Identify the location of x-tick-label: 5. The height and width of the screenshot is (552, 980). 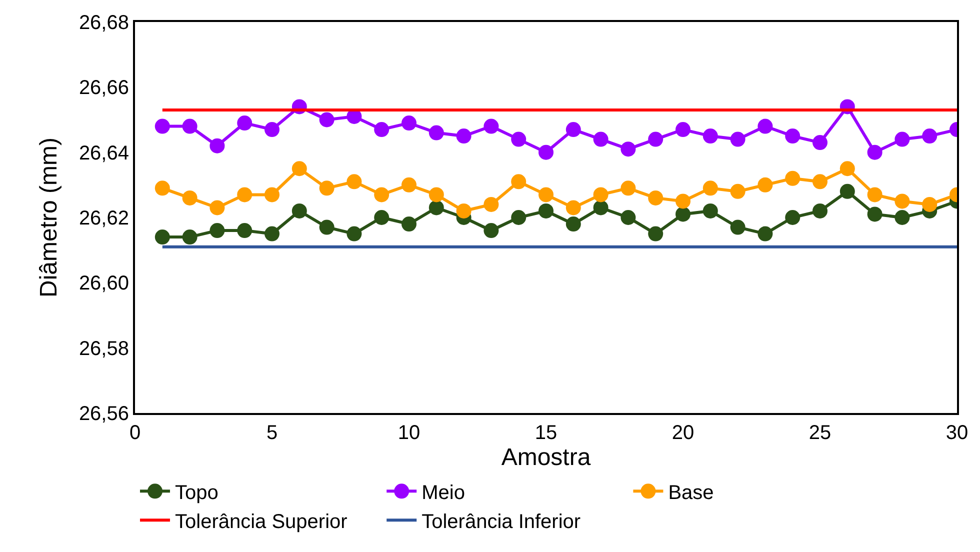
(272, 433).